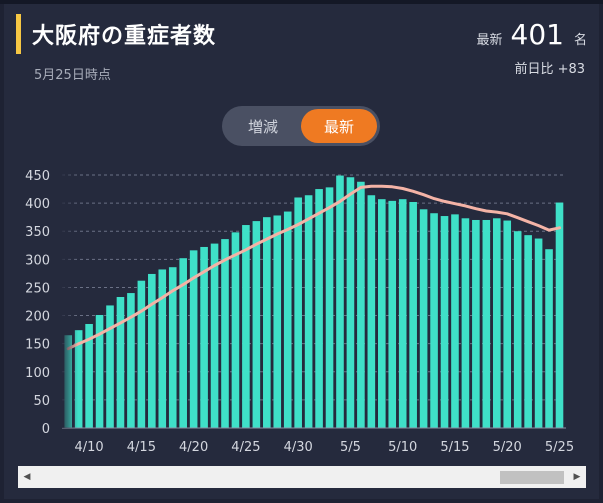 This screenshot has width=603, height=503. I want to click on horizontal-scrollbar: ◀ ▶, so click(302, 477).